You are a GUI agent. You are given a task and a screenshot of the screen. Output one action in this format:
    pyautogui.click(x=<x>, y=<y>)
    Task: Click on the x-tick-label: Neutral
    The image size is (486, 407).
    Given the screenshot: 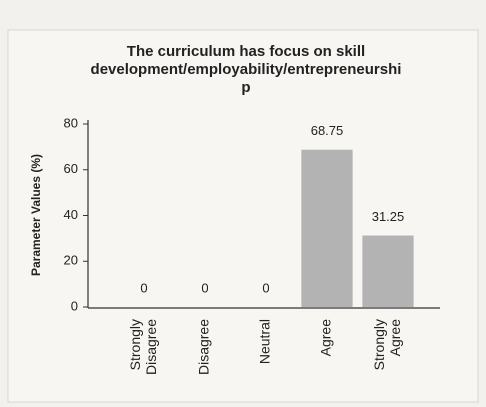 What is the action you would take?
    pyautogui.click(x=265, y=341)
    